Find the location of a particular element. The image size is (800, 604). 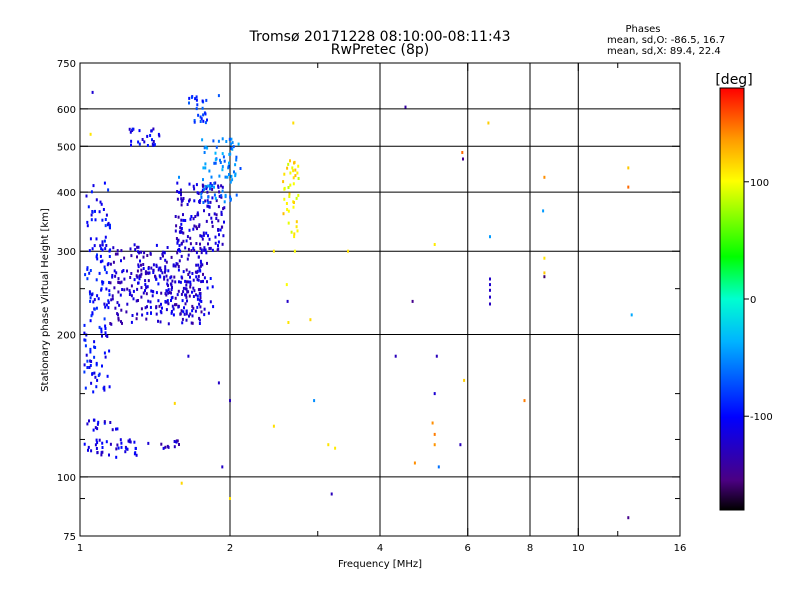

y-tick-label: 75 is located at coordinates (69, 537).